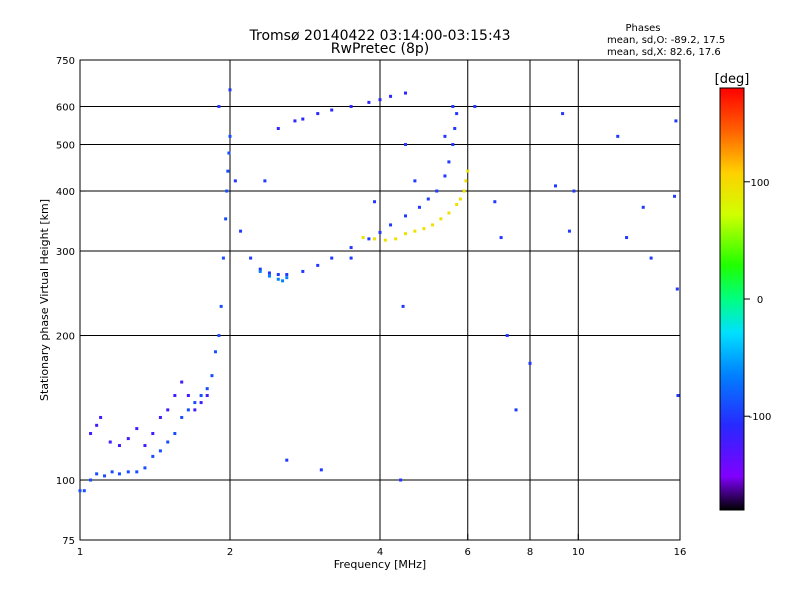 The image size is (800, 600). Describe the element at coordinates (80, 552) in the screenshot. I see `x-tick-label: 1` at that location.